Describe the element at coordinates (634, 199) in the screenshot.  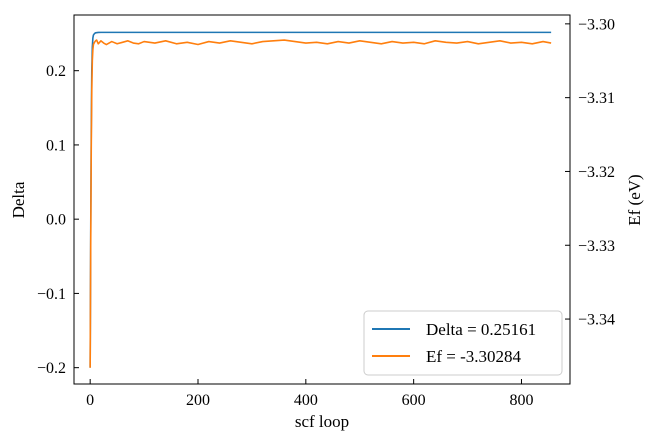
I see `y2-axis-label: Ef (eV)` at that location.